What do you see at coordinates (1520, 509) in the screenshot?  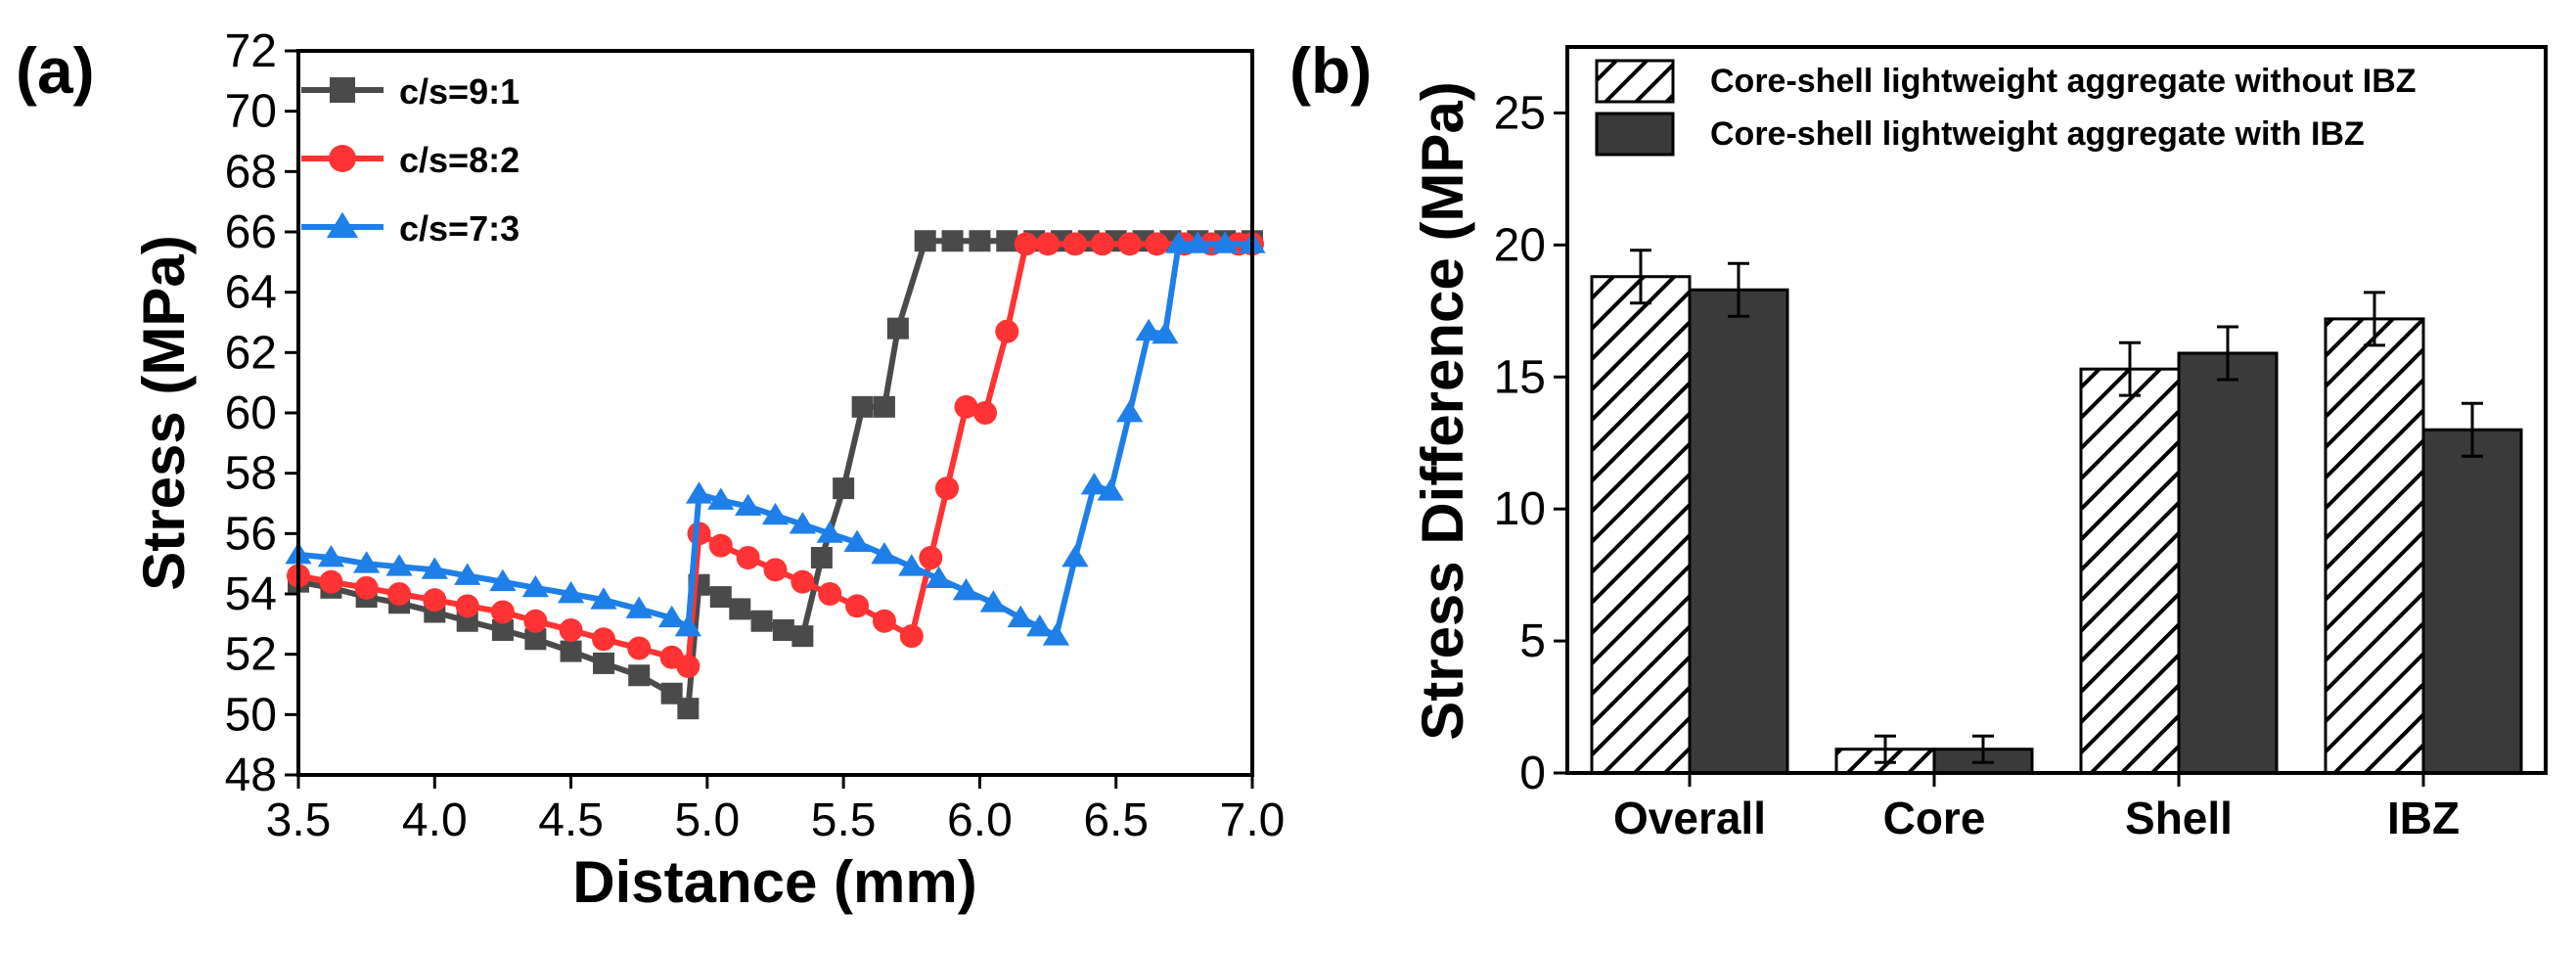 I see `chart-b-ytick-label: 10` at bounding box center [1520, 509].